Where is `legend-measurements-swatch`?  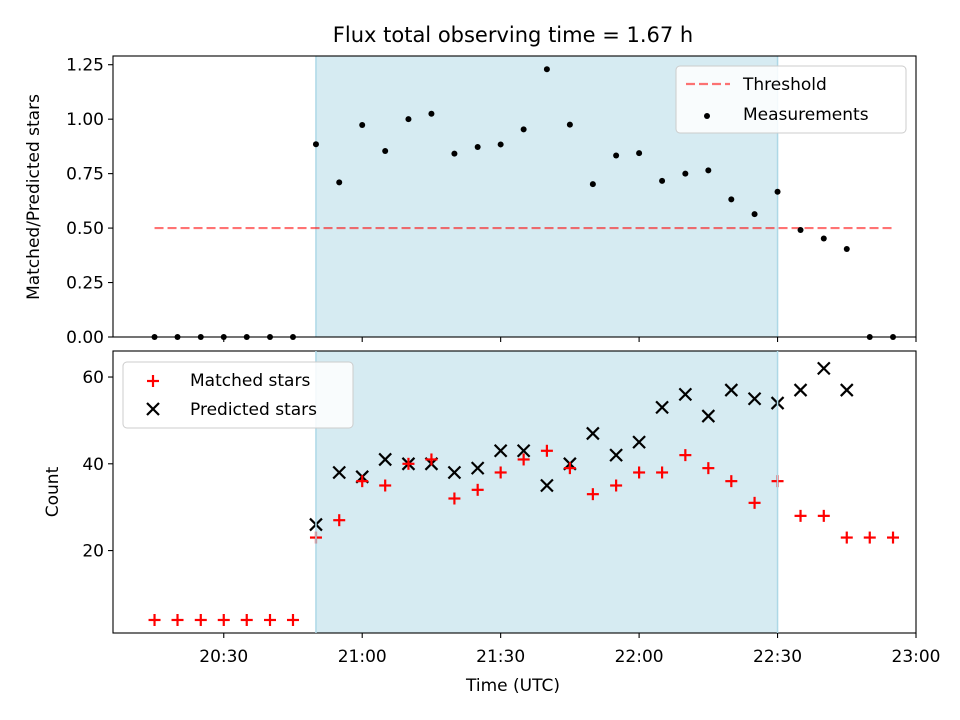 legend-measurements-swatch is located at coordinates (707, 116).